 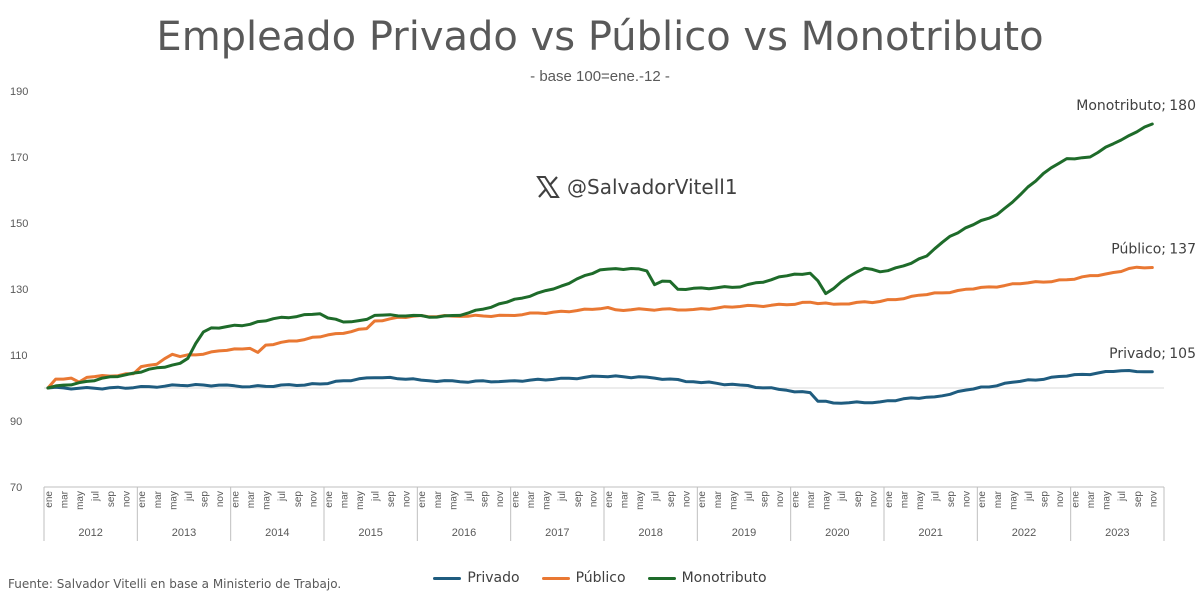 I want to click on year-tick-label: 2023, so click(x=1117, y=533).